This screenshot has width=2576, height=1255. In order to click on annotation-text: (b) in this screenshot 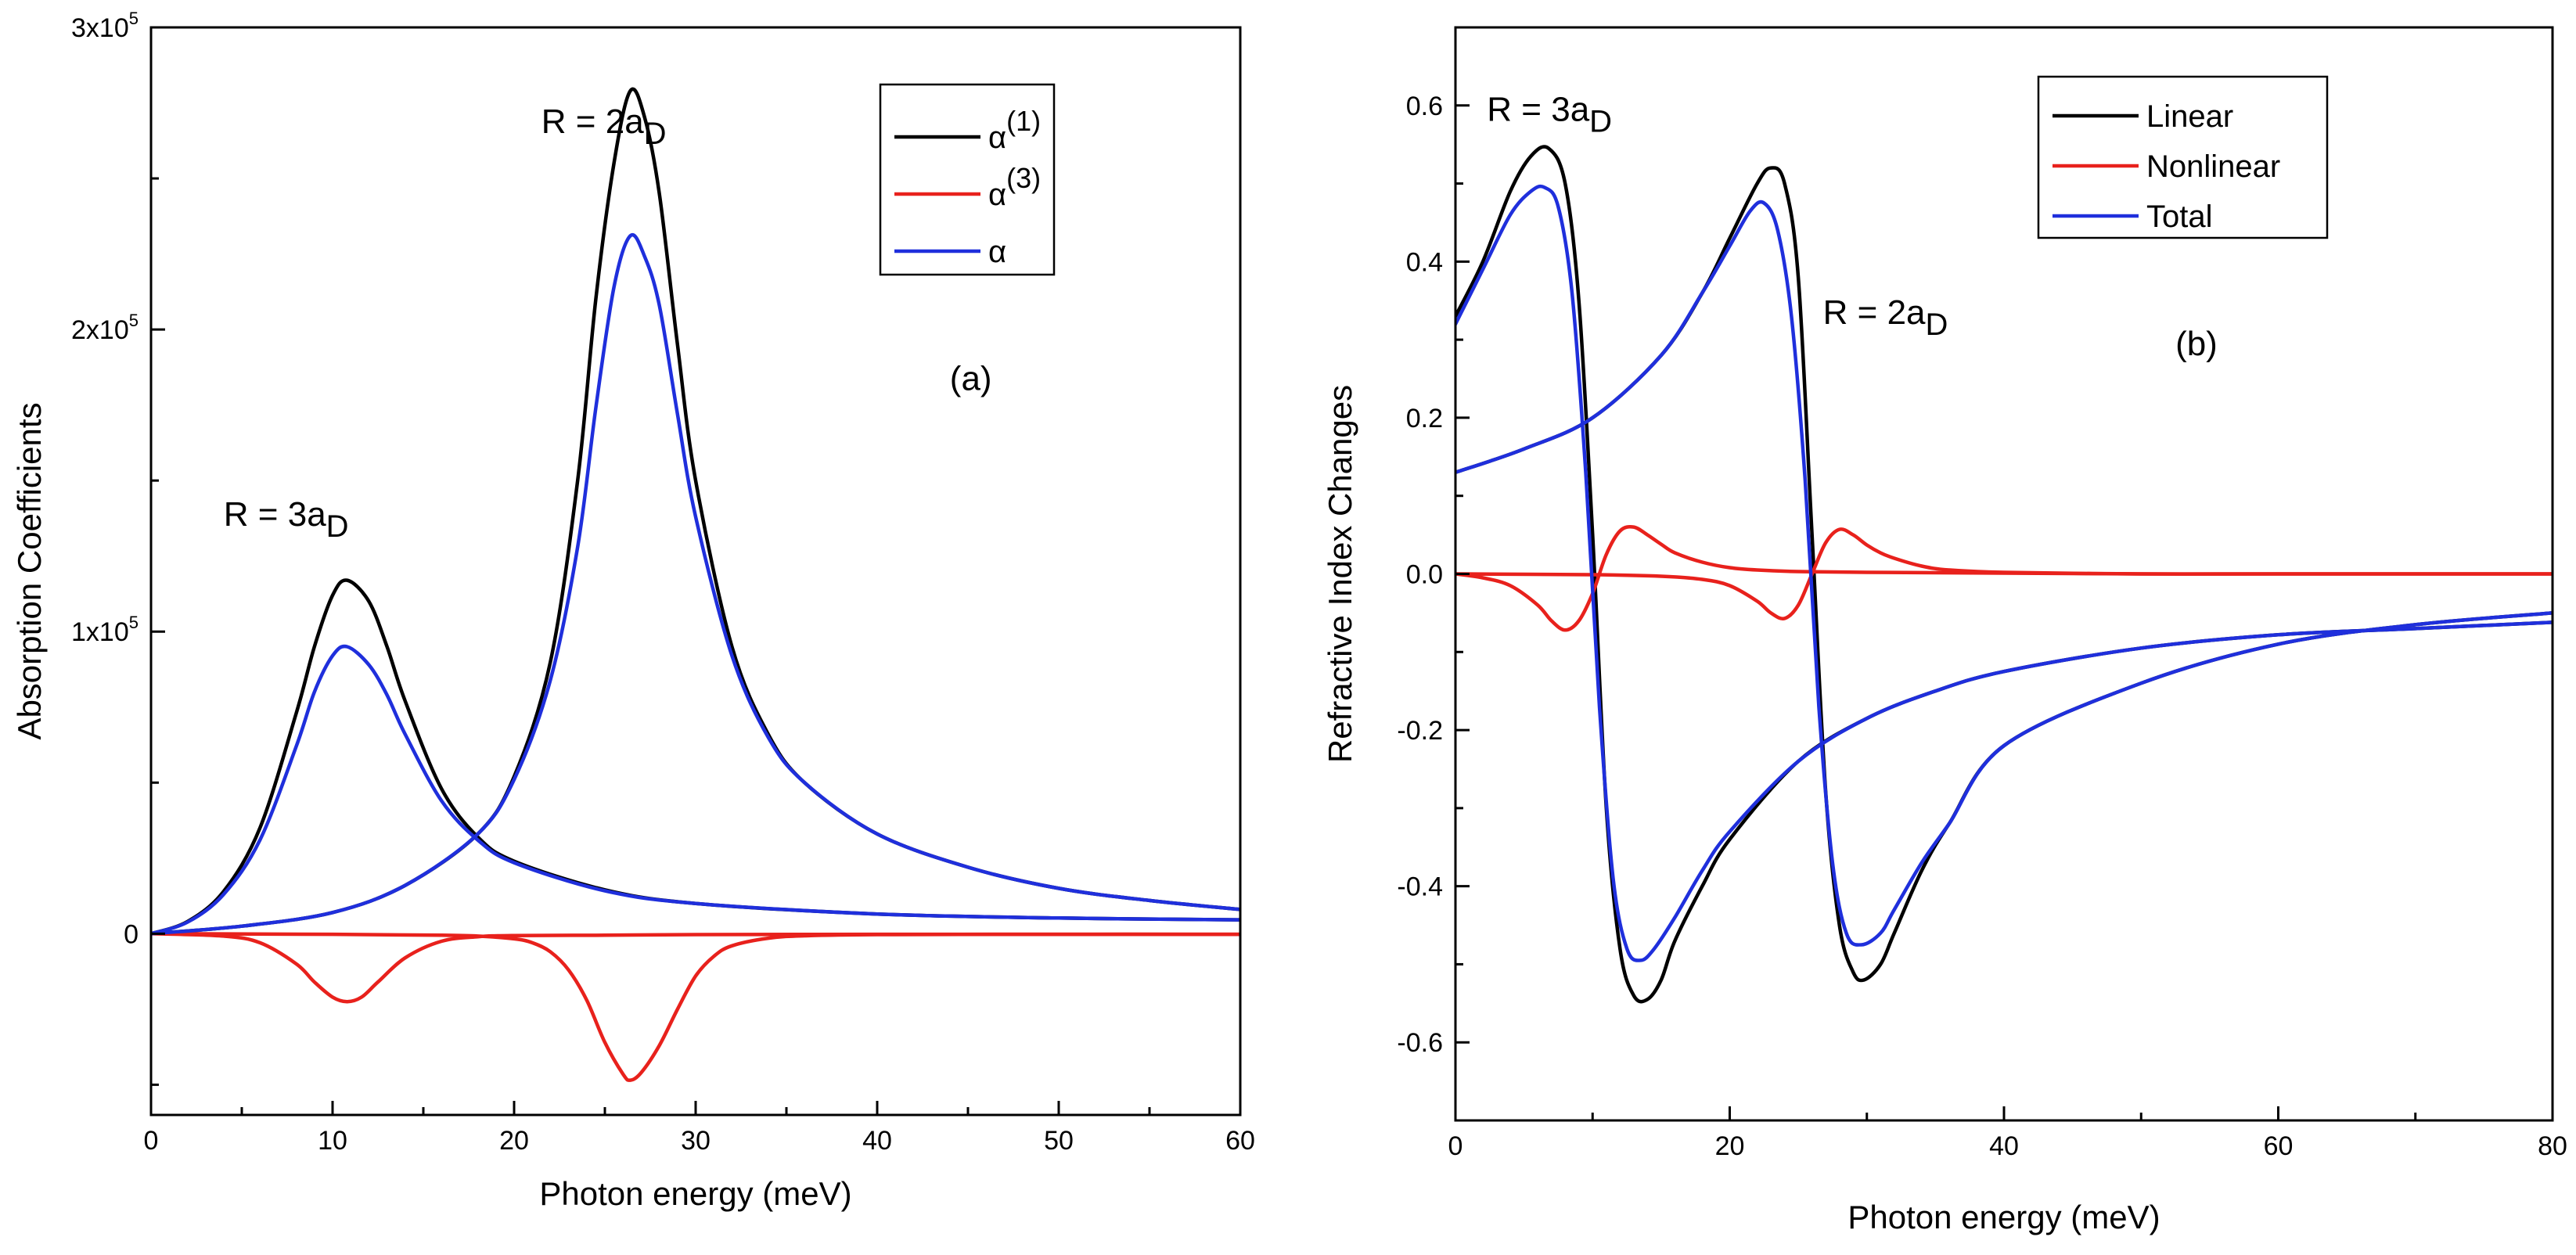, I will do `click(2197, 344)`.